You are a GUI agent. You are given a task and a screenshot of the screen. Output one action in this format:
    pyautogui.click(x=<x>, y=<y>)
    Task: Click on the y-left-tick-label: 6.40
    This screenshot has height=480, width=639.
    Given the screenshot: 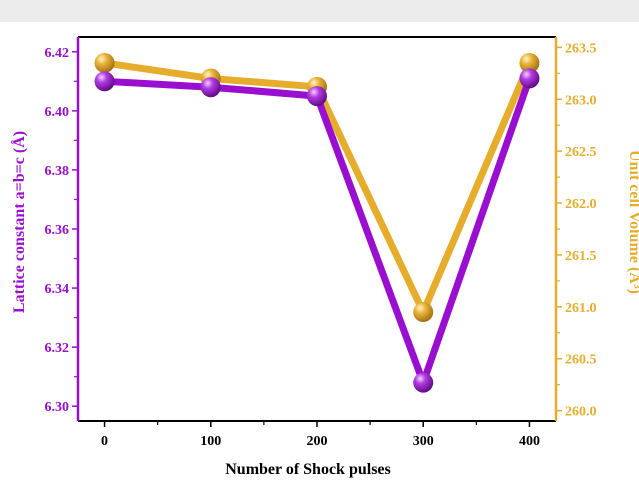 What is the action you would take?
    pyautogui.click(x=57, y=112)
    